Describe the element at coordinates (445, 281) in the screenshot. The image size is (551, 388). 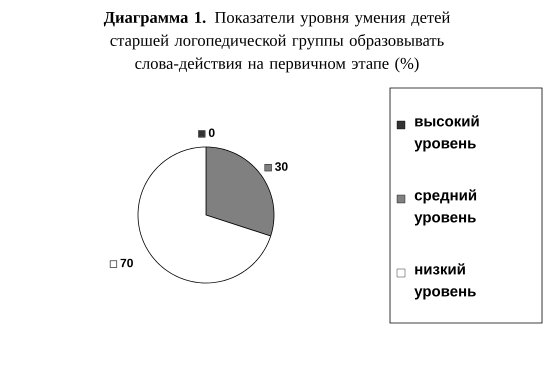
I see `legend-label: низкий уровень` at that location.